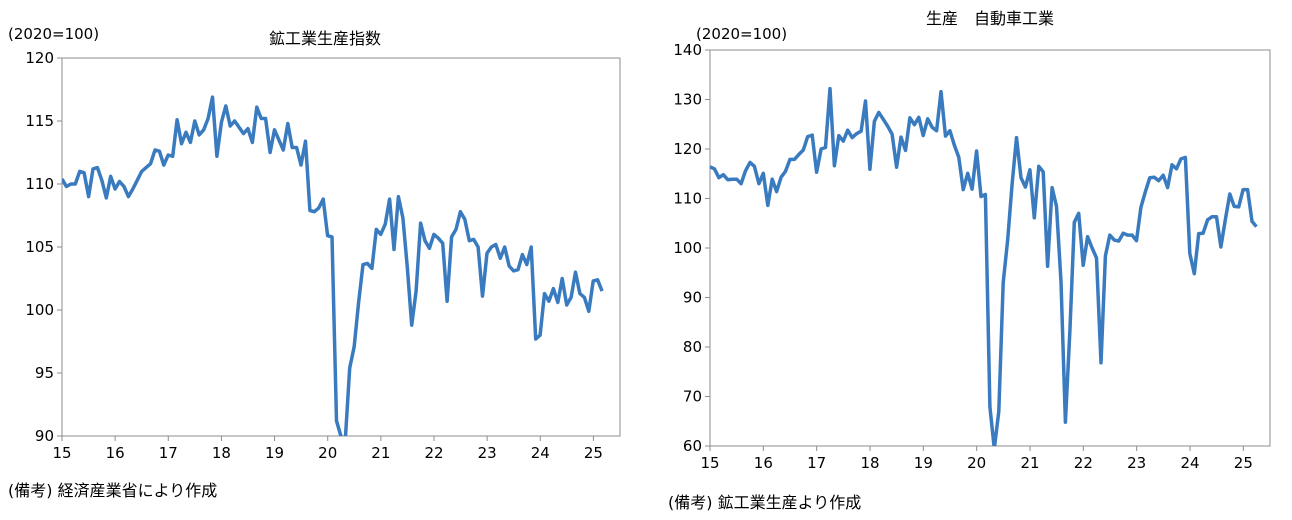 Image resolution: width=1292 pixels, height=520 pixels. I want to click on y-tick-label: 60, so click(692, 446).